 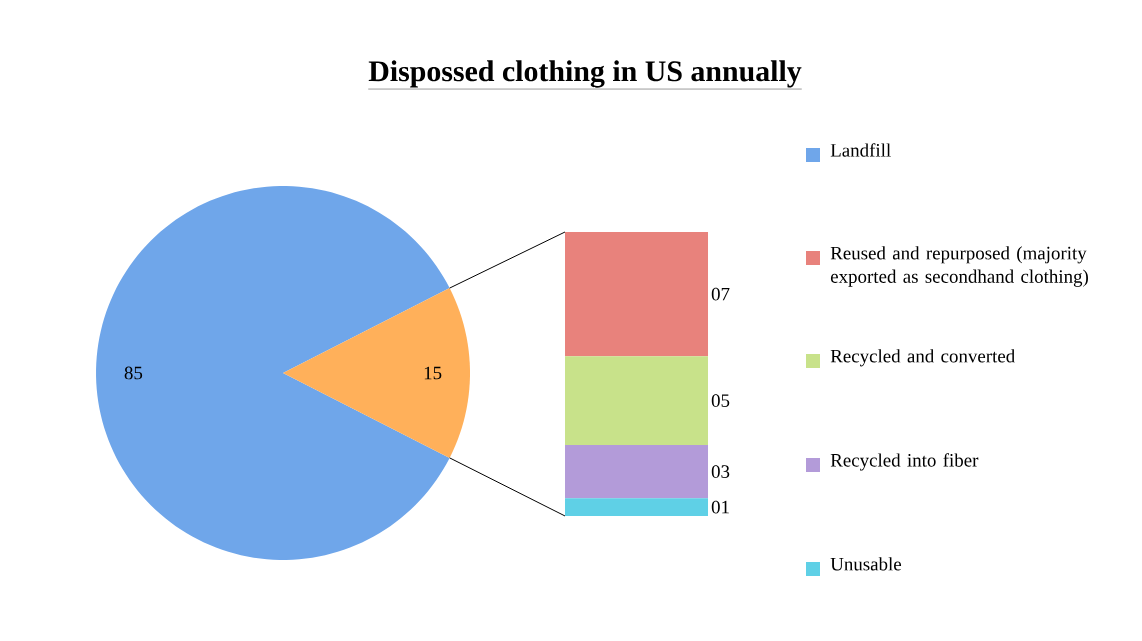 I want to click on data-label: 85, so click(x=133, y=373).